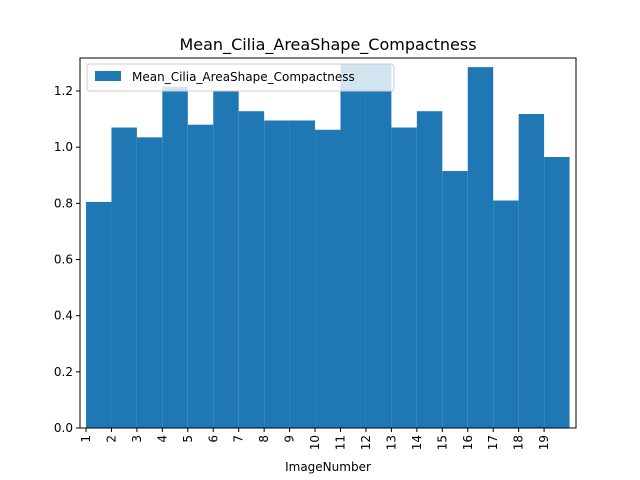  What do you see at coordinates (544, 442) in the screenshot?
I see `x-tick-label: 19` at bounding box center [544, 442].